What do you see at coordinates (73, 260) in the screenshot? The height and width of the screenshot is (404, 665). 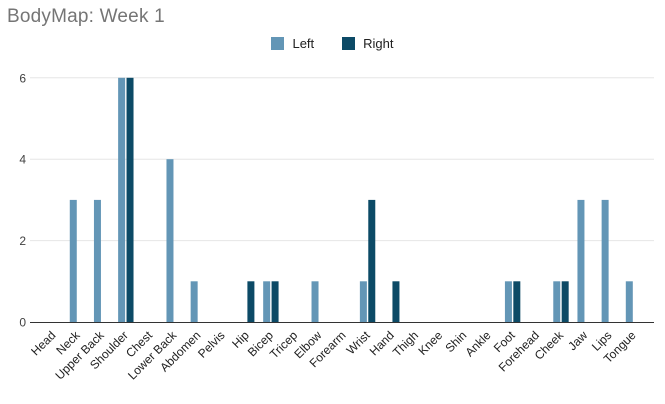 I see `bar-left-neck` at bounding box center [73, 260].